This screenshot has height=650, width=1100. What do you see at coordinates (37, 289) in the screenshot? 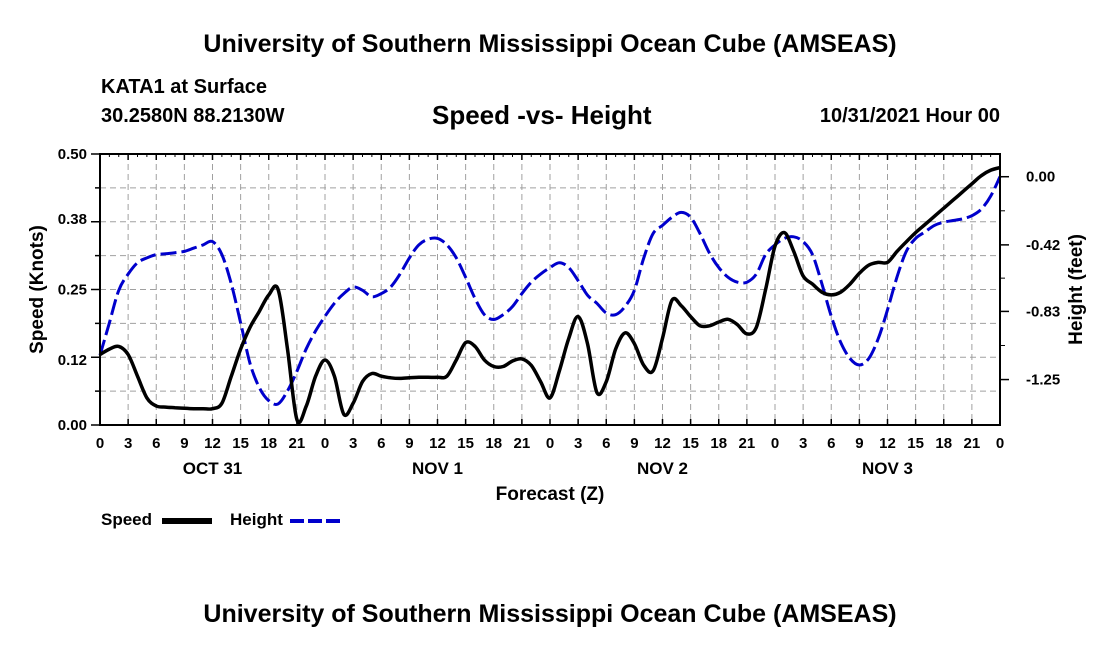
I see `y-axis-title: Speed (Knots)` at bounding box center [37, 289].